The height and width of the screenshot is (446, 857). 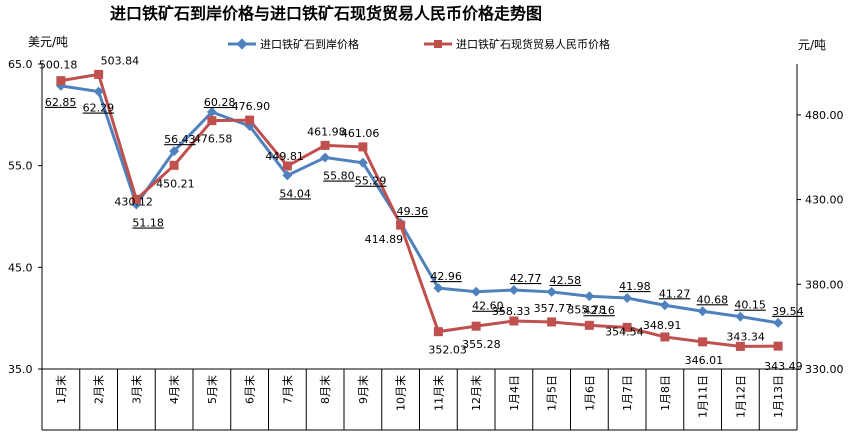 What do you see at coordinates (48, 42) in the screenshot?
I see `left-axis-unit: 美元/吨` at bounding box center [48, 42].